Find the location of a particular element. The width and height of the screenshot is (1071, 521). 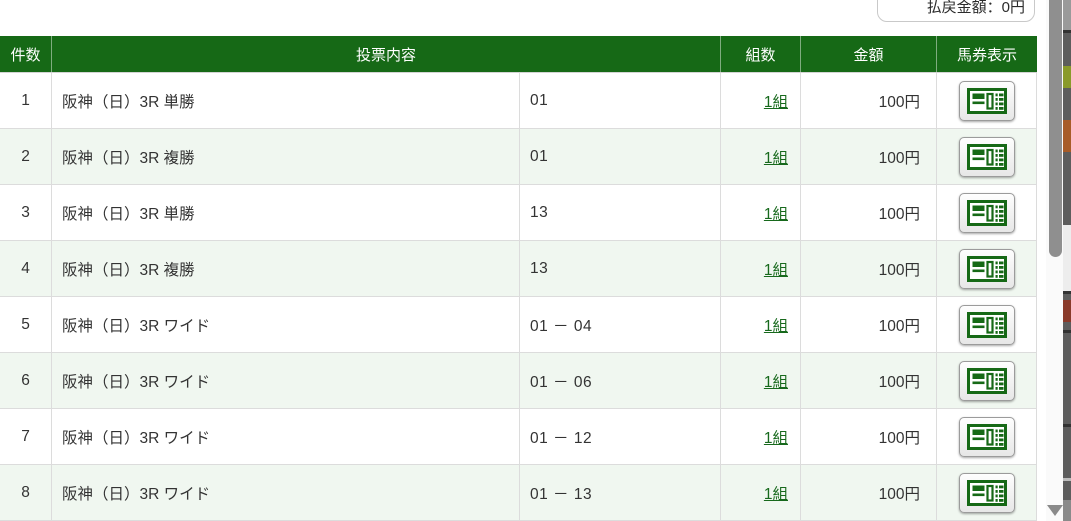

table-row: 2 阪神（日）3R 複勝 01 1組 100円 is located at coordinates (518, 157).